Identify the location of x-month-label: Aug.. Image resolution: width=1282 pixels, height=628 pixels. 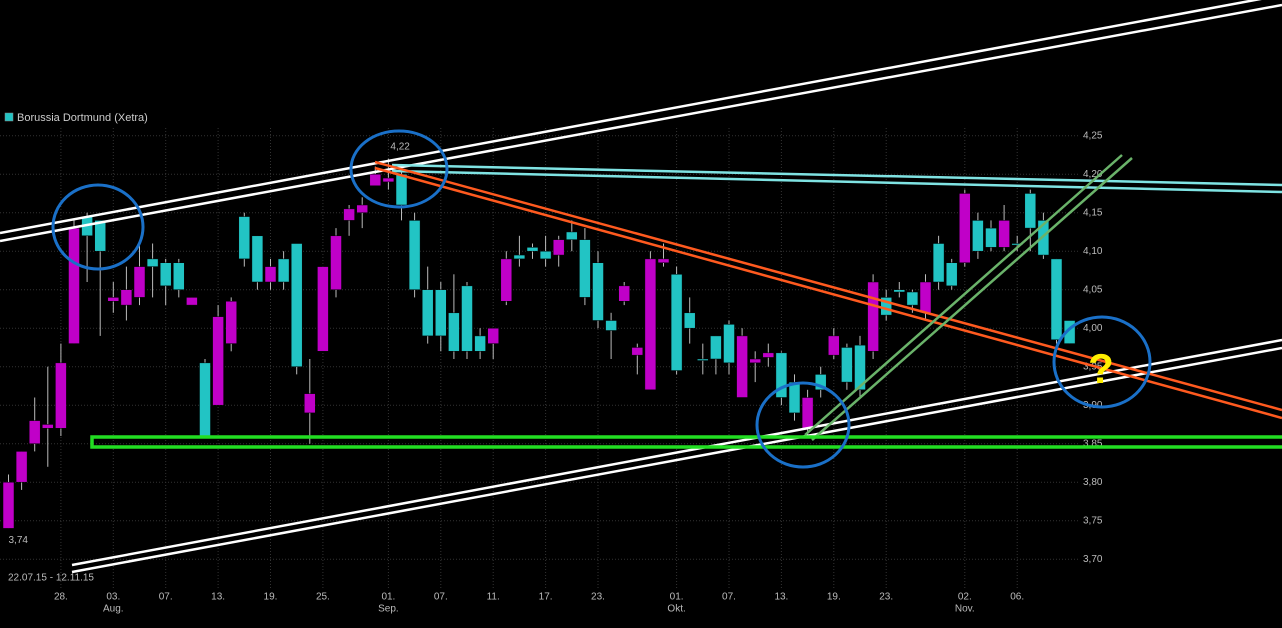
(113, 609).